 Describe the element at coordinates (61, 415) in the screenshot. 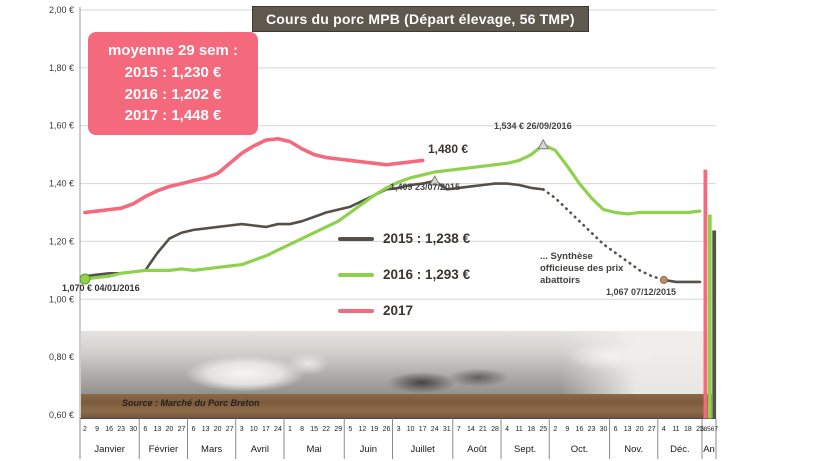

I see `y-axis-label: 0,60 €` at that location.